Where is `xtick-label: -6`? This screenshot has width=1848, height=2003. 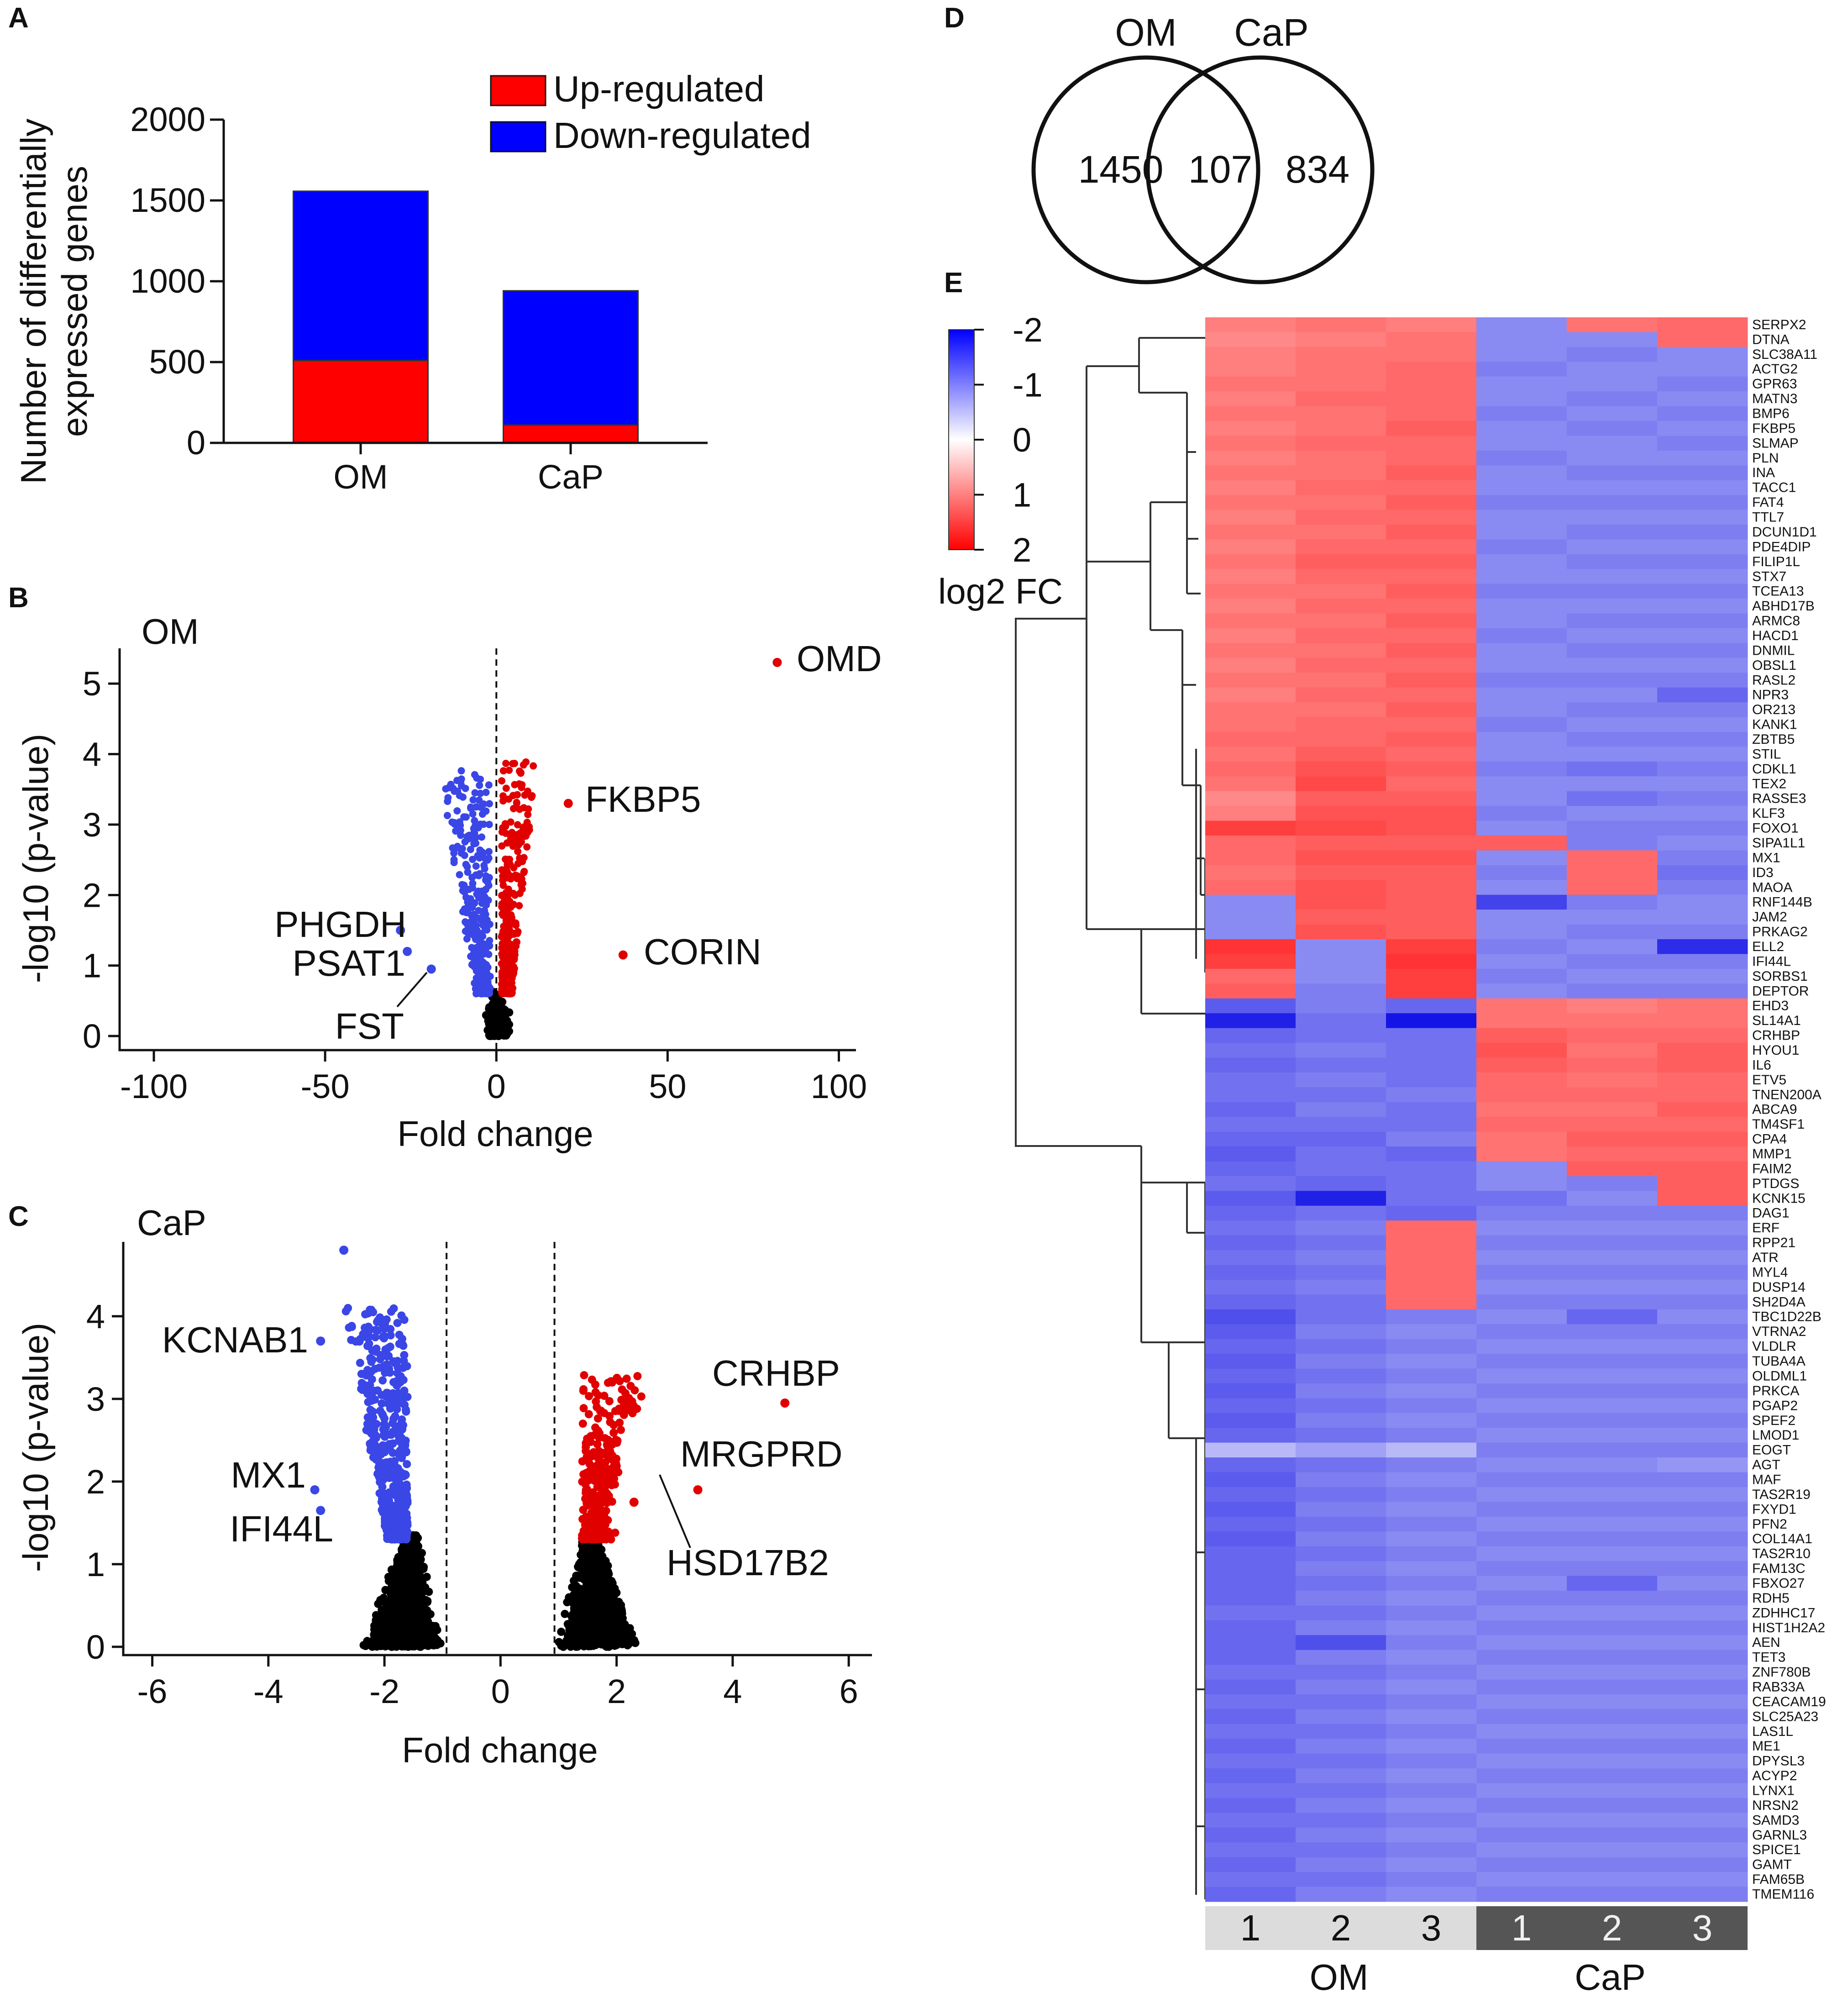 xtick-label: -6 is located at coordinates (152, 1691).